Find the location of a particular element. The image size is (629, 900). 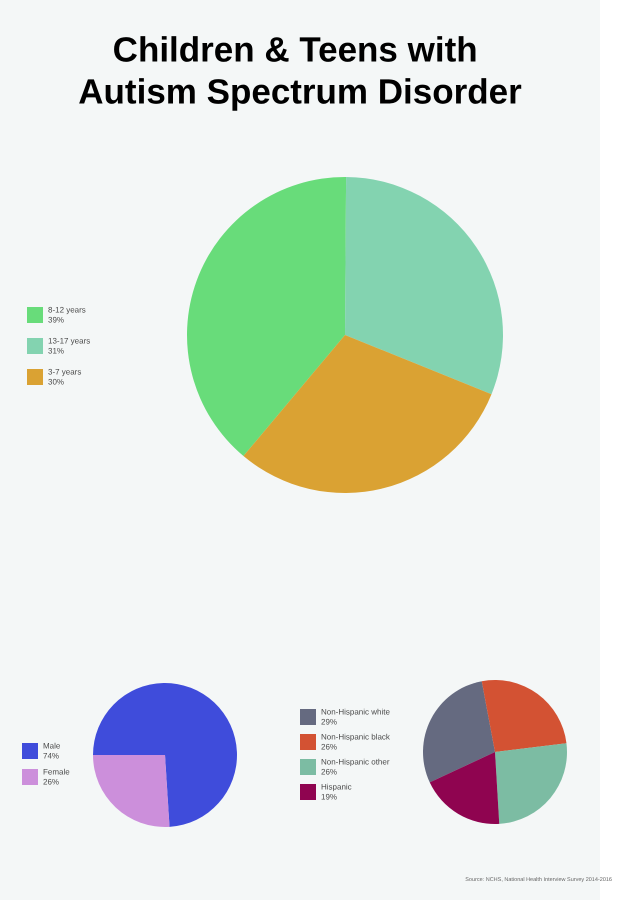

legend-label: Male is located at coordinates (52, 746).